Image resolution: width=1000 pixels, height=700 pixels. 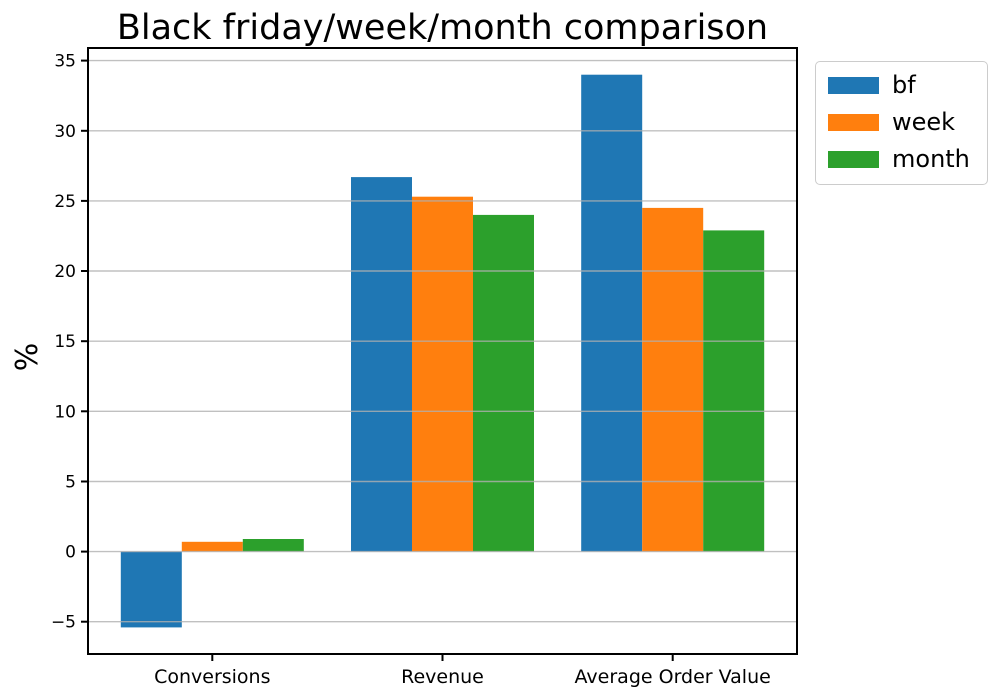 What do you see at coordinates (65, 132) in the screenshot?
I see `y-tick-label: 30` at bounding box center [65, 132].